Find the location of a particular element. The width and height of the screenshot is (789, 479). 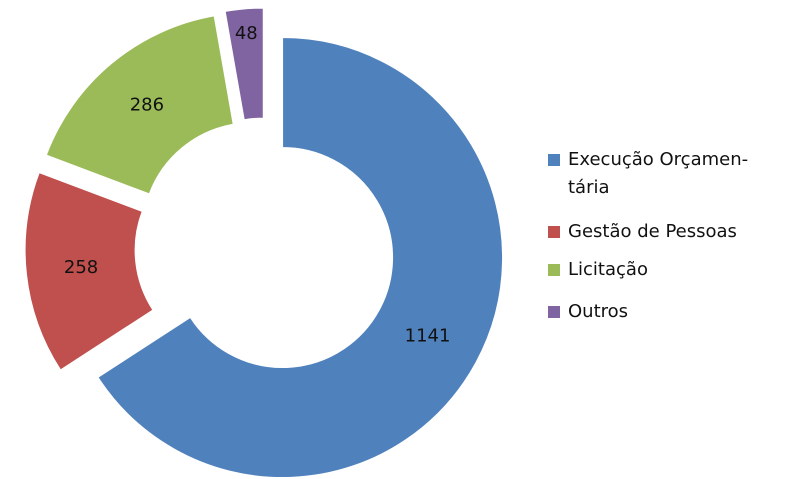

legend-label: Execução Orçamen-tária is located at coordinates (658, 173).